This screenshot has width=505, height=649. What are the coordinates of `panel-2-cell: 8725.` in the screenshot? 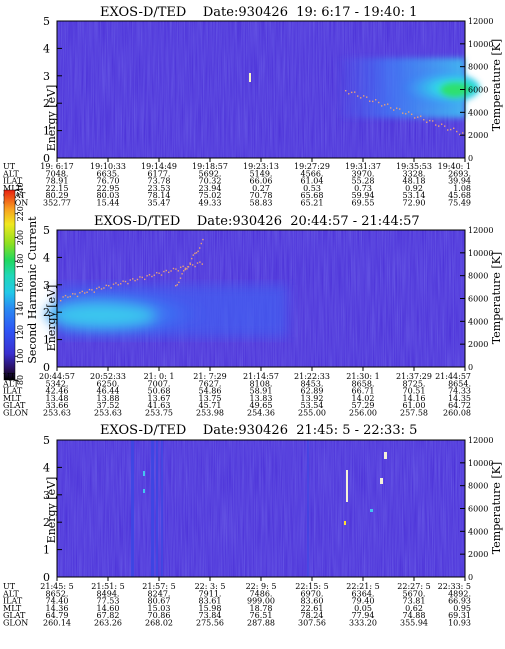 It's located at (414, 383).